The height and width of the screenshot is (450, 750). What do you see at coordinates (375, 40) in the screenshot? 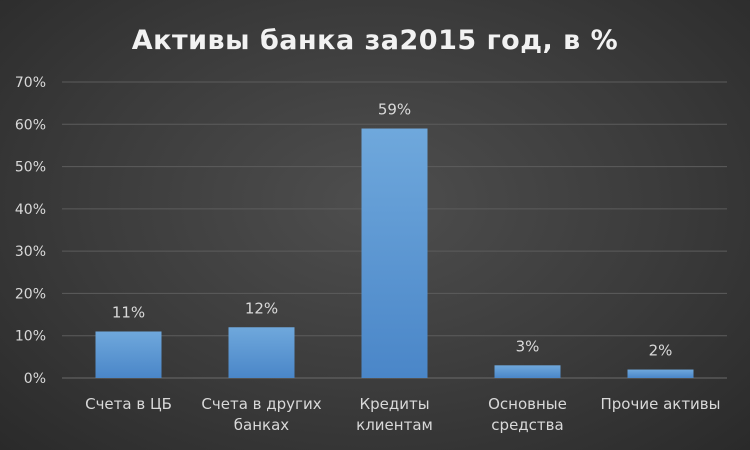
I see `chart-title: Активы банка за2015 год, в %` at bounding box center [375, 40].